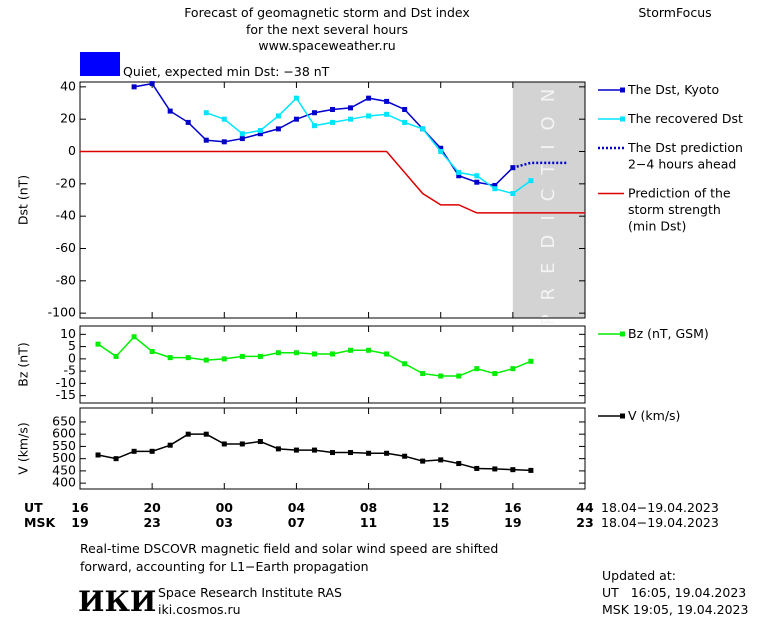 This screenshot has width=760, height=620. I want to click on y-tick-label: -10, so click(66, 382).